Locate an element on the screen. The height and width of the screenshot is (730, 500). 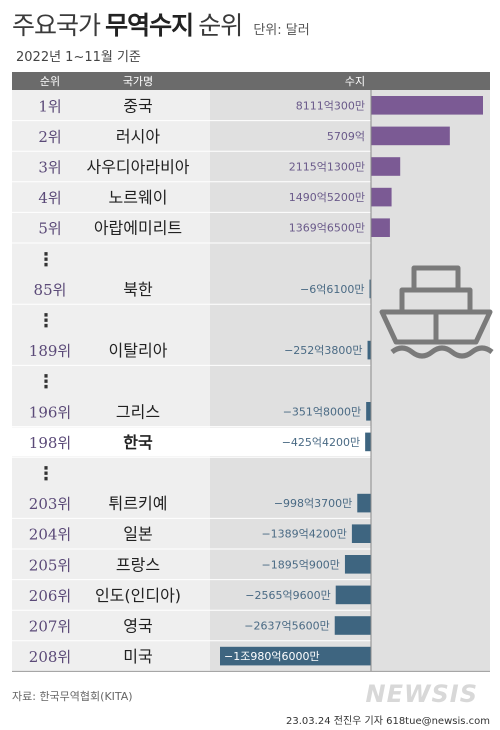
value-label: 1369억6500만 is located at coordinates (327, 228).